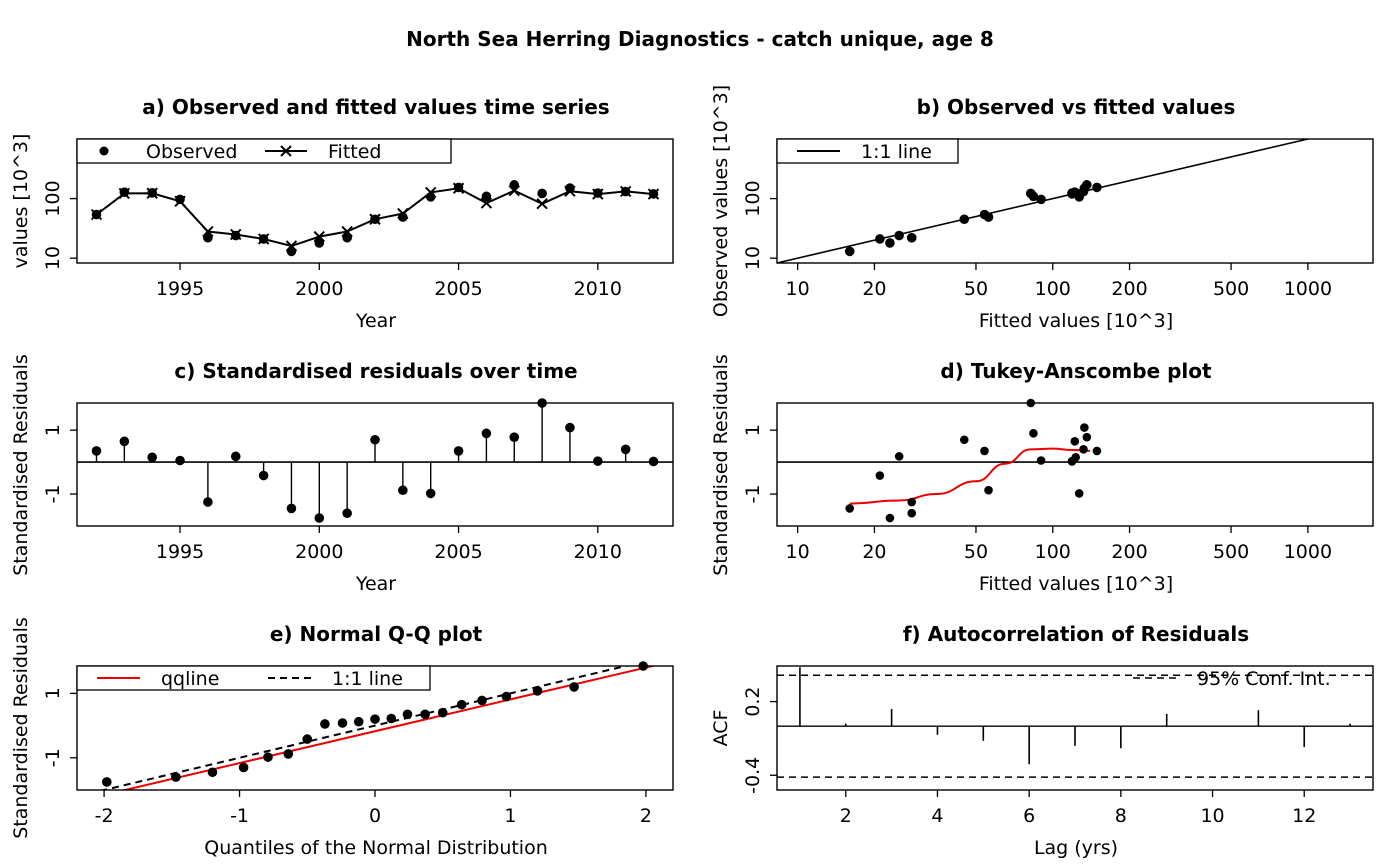  What do you see at coordinates (375, 584) in the screenshot?
I see `panel-c-xlabel: Year` at bounding box center [375, 584].